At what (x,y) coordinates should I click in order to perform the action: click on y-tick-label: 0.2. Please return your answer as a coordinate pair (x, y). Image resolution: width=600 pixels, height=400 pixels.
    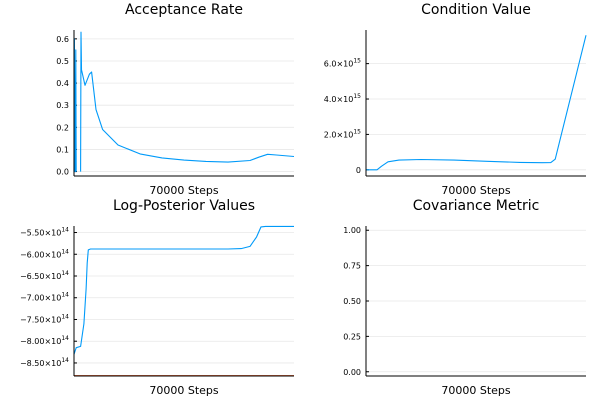
    Looking at the image, I should click on (62, 127).